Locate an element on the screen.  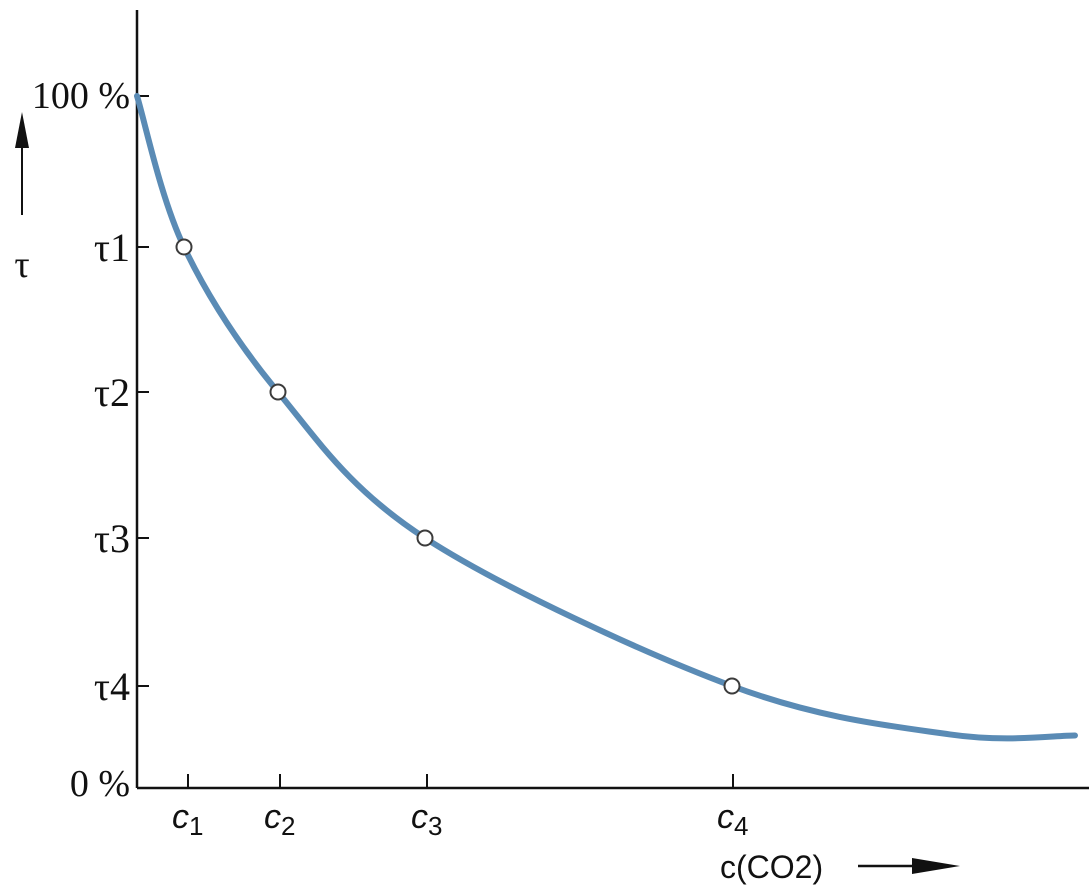
x-tick-label: c2 is located at coordinates (279, 819).